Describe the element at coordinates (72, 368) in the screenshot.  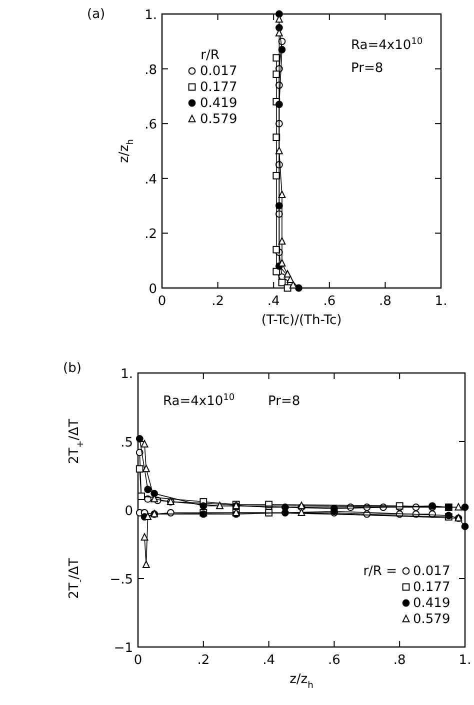
I see `chart-title: (b)` at that location.